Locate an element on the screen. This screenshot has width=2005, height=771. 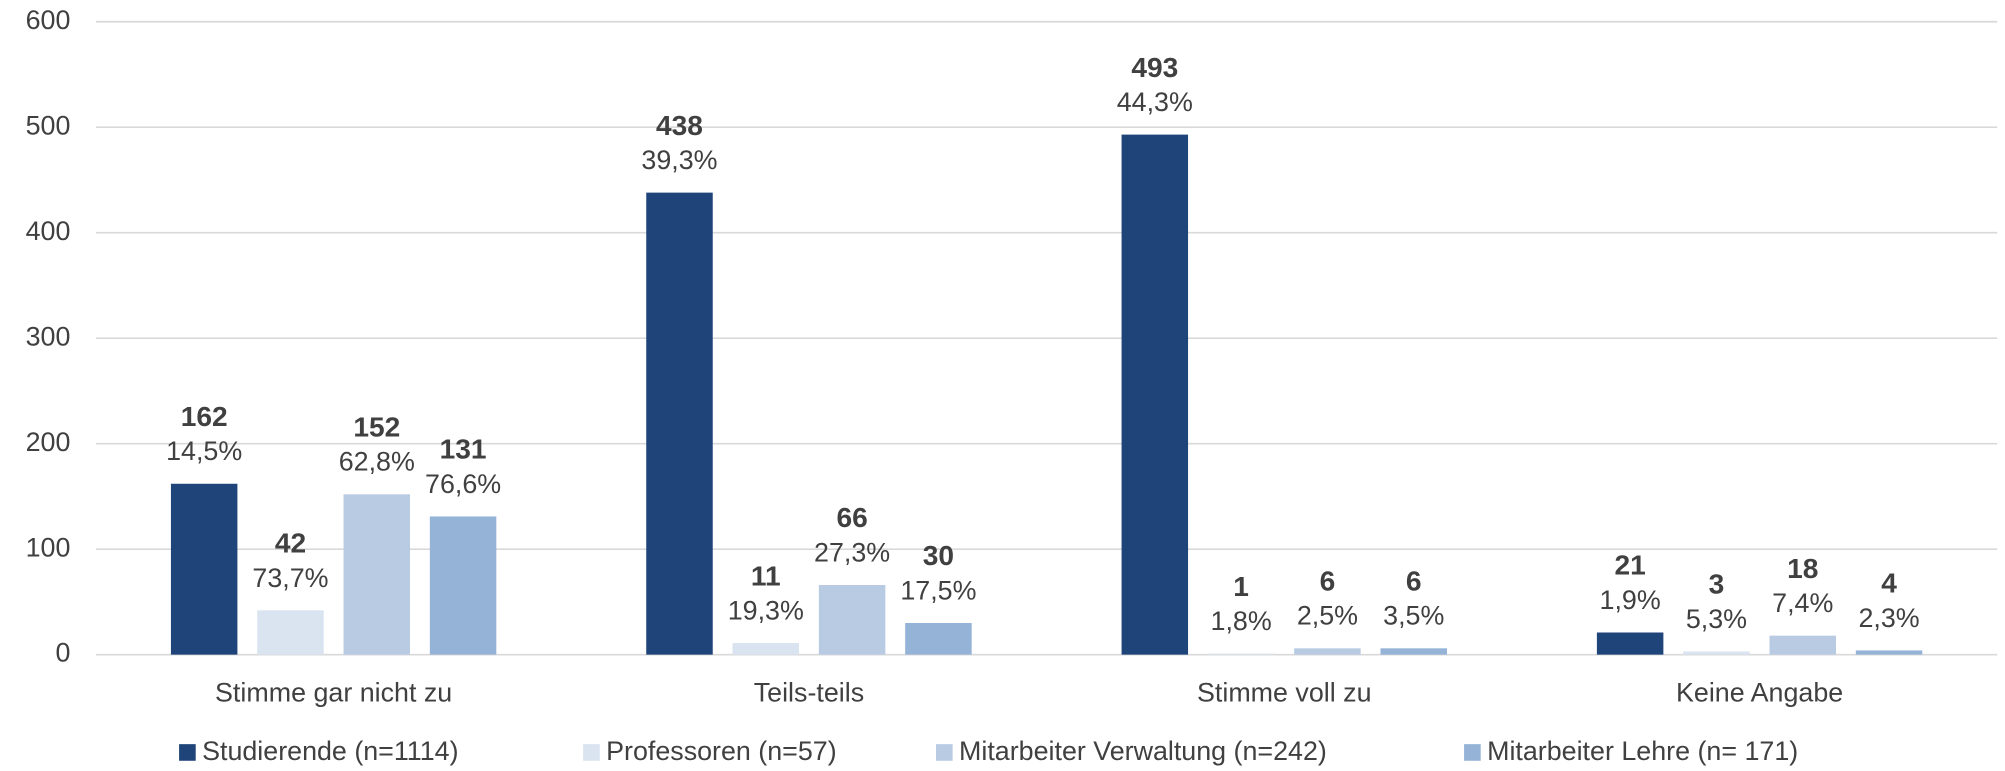
y-tick-label: 100 is located at coordinates (48, 547).